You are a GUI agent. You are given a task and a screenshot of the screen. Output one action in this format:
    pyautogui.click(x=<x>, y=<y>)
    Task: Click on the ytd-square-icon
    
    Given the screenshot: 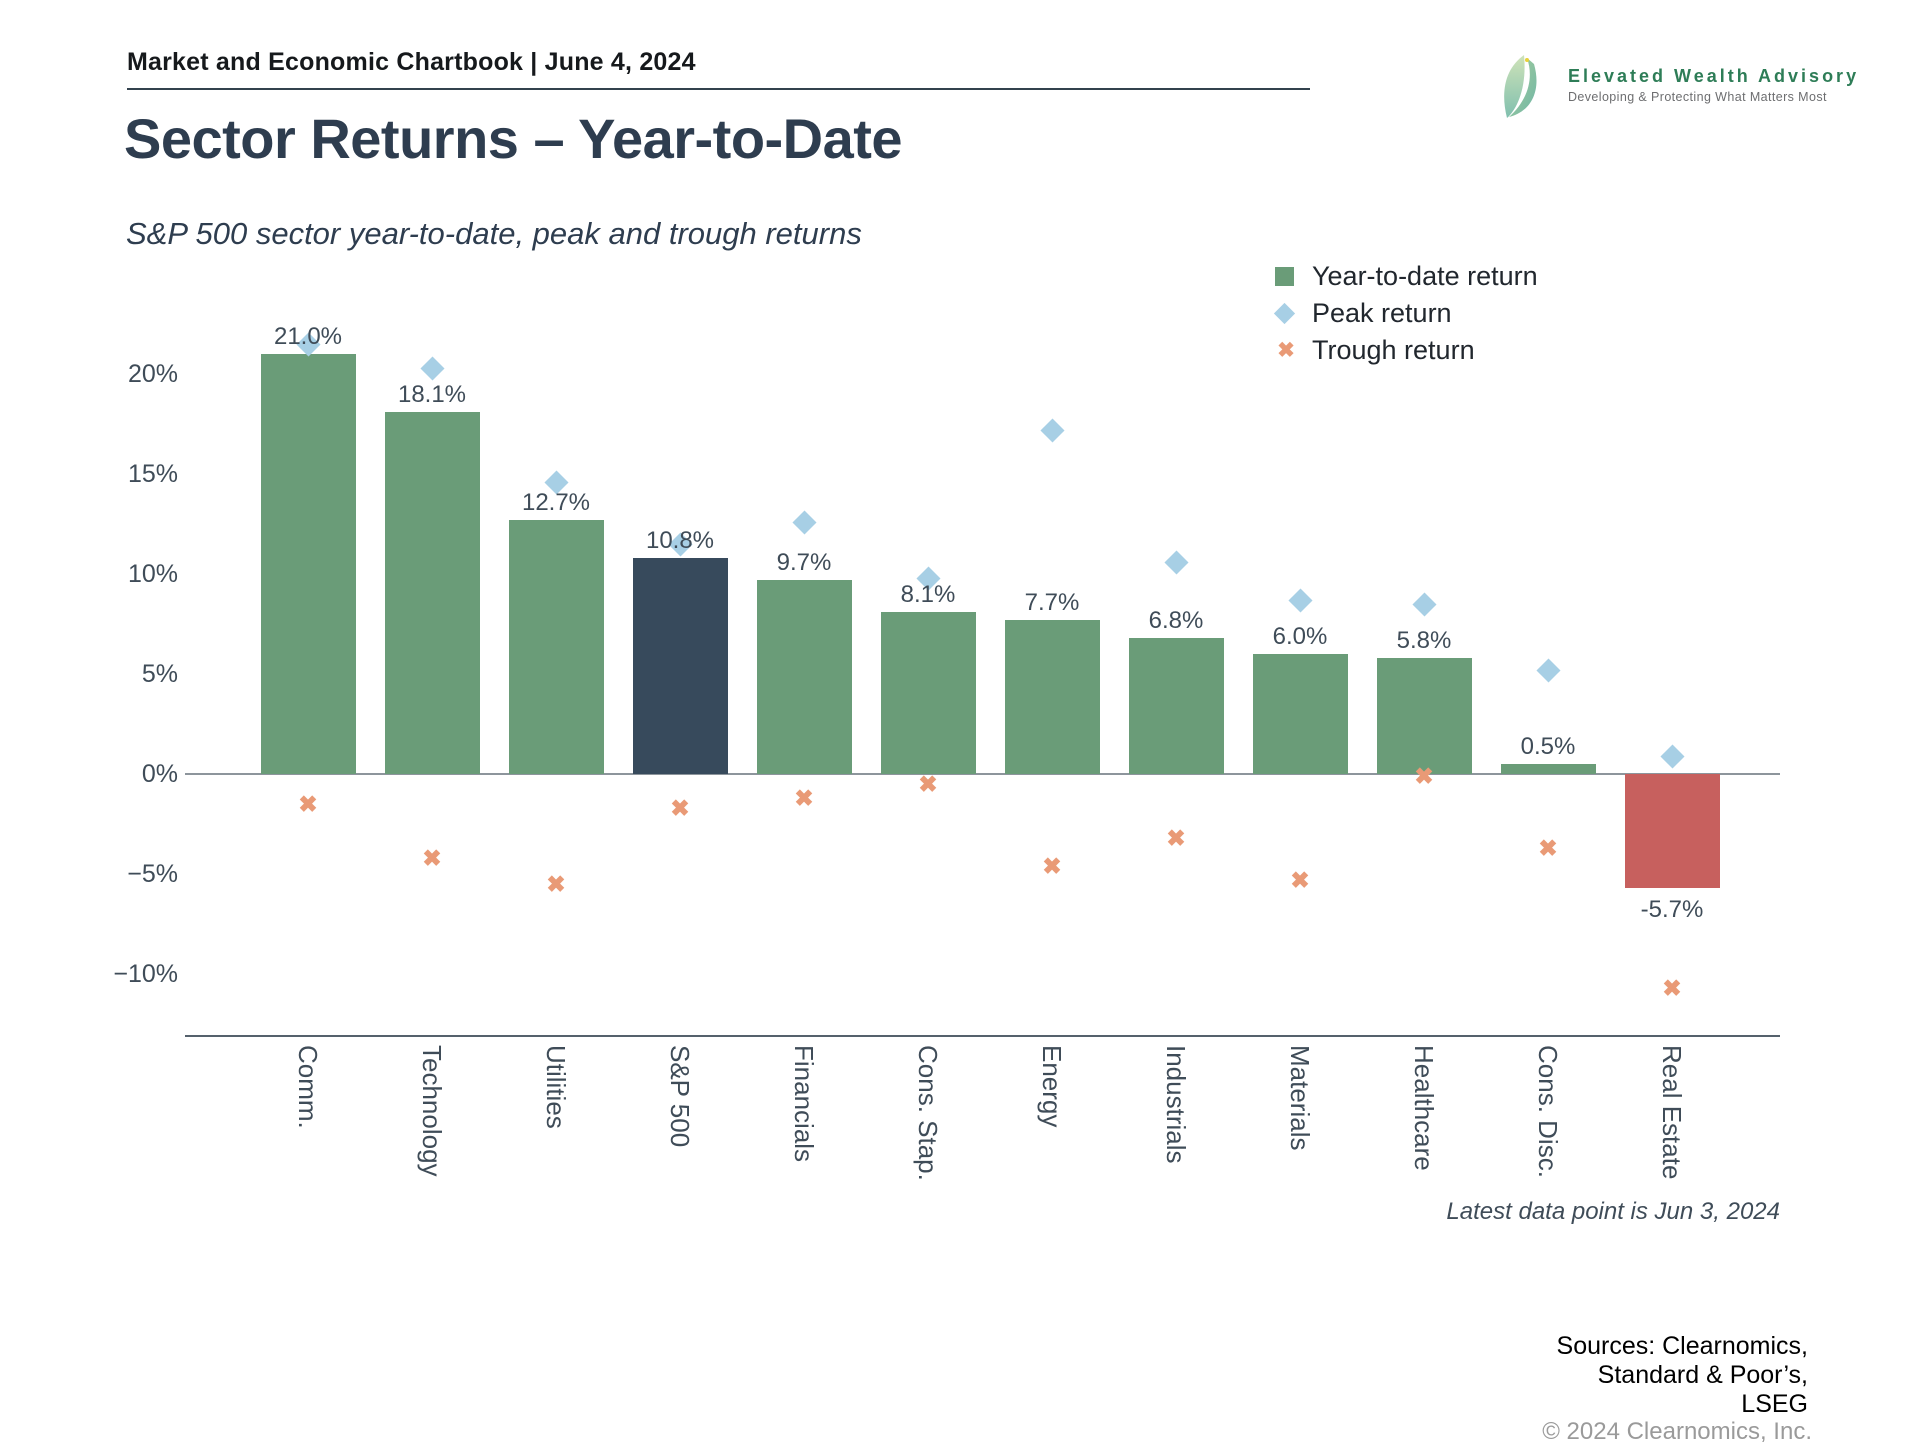 What is the action you would take?
    pyautogui.click(x=1284, y=276)
    